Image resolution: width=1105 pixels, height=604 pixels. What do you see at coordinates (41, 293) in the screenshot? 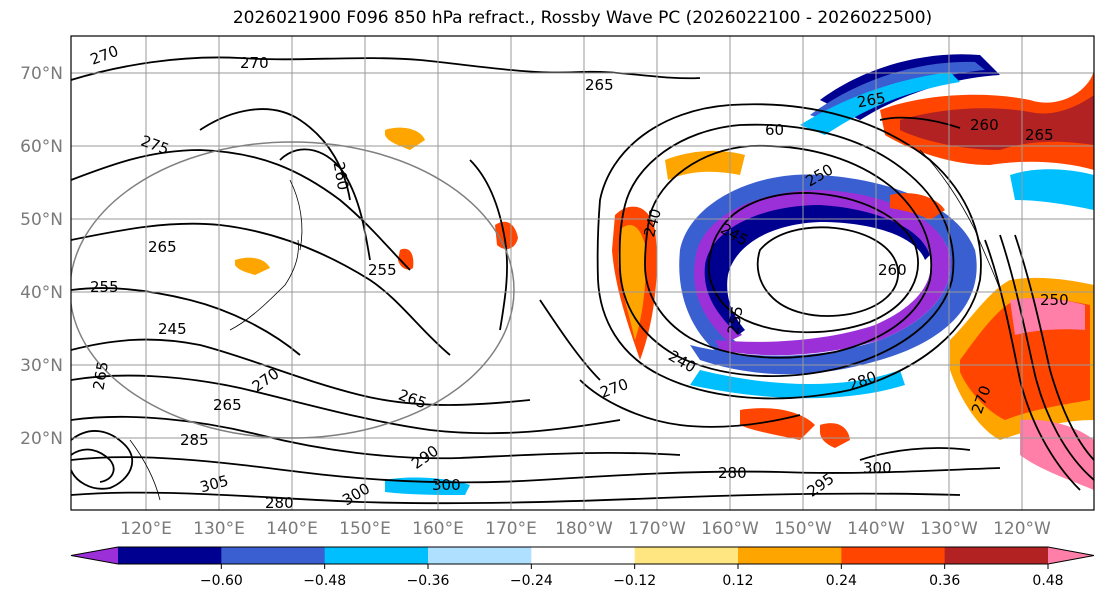
I see `lat-label-40n: 40°N` at bounding box center [41, 293].